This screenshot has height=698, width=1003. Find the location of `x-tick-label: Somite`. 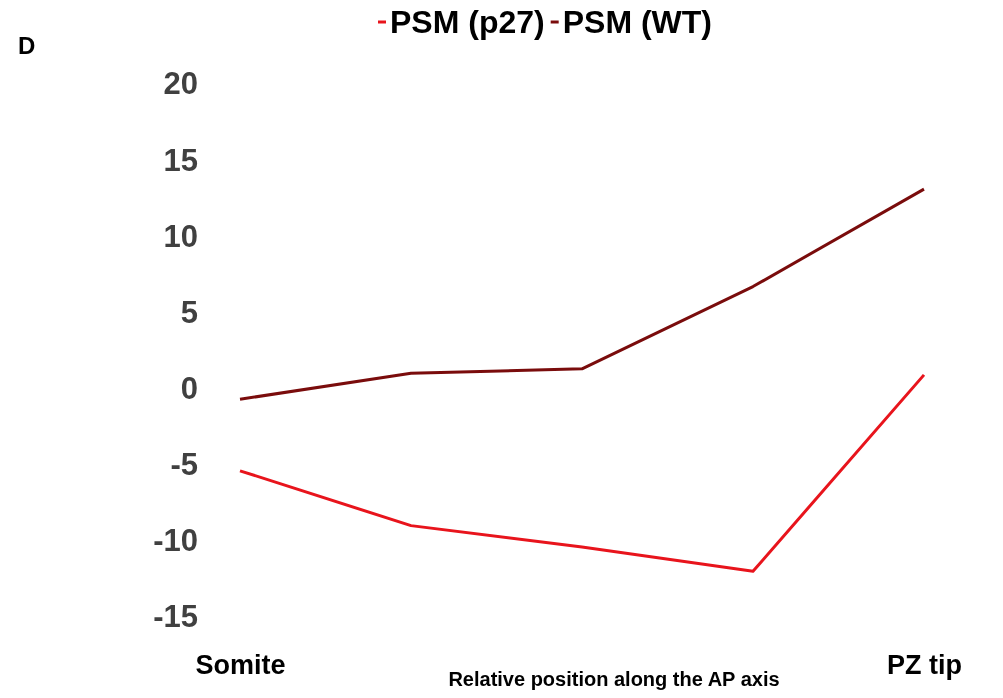

x-tick-label: Somite is located at coordinates (240, 665).